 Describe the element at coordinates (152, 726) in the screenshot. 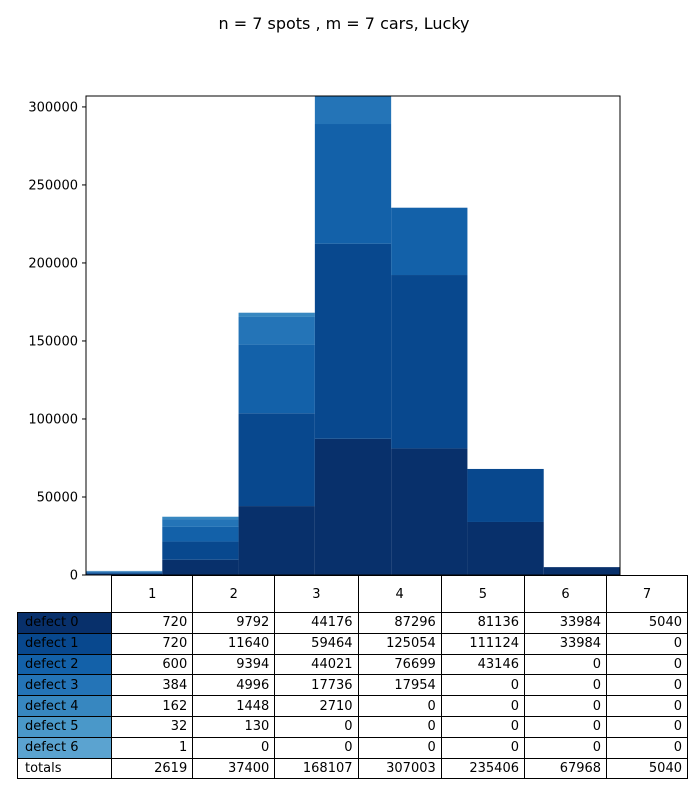

I see `table-cell: 32` at that location.